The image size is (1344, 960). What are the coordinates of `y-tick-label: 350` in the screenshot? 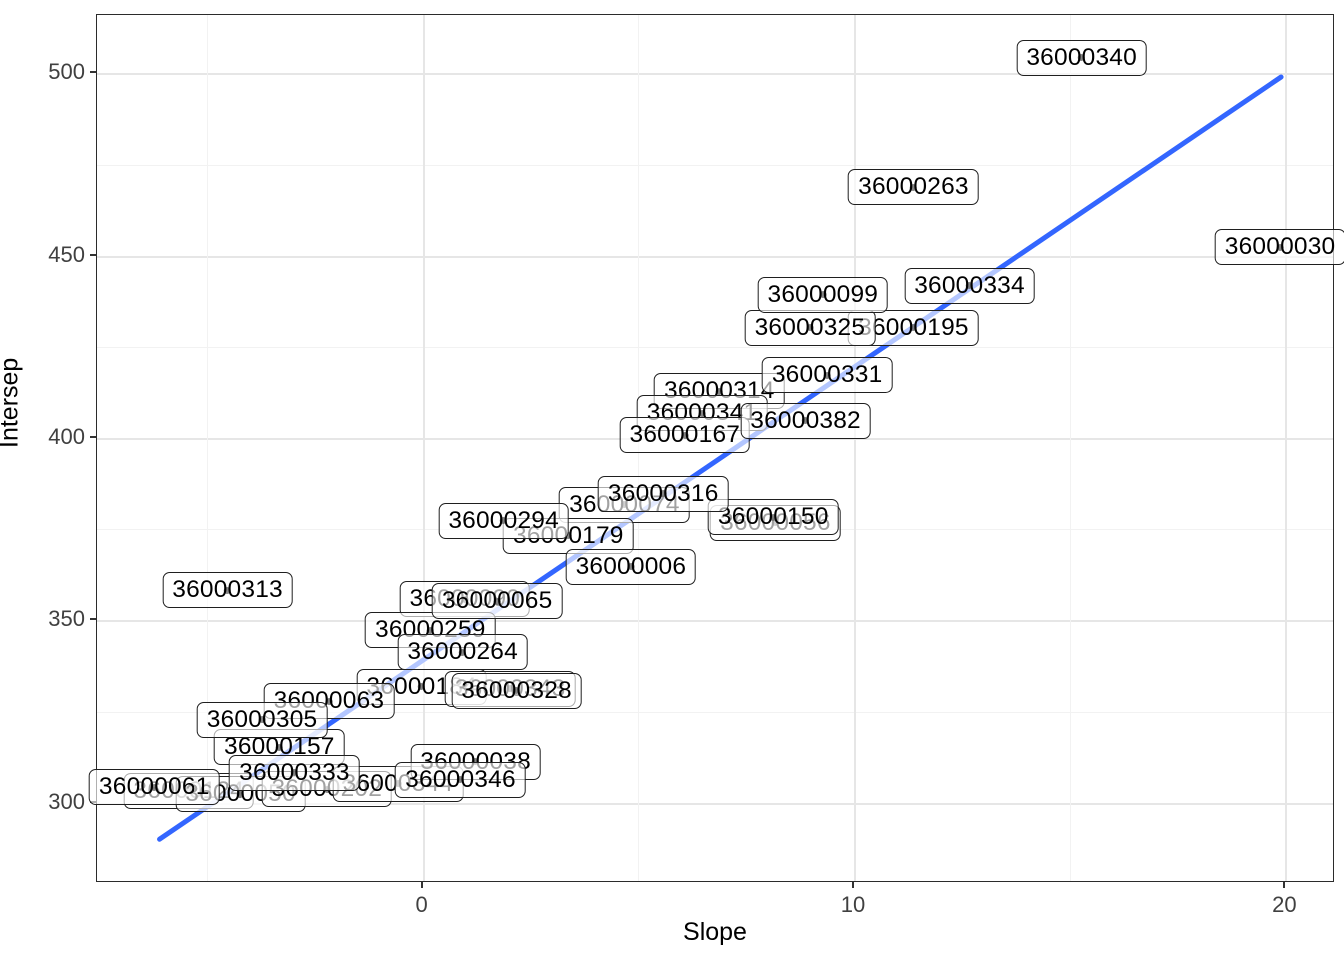 It's located at (66, 619).